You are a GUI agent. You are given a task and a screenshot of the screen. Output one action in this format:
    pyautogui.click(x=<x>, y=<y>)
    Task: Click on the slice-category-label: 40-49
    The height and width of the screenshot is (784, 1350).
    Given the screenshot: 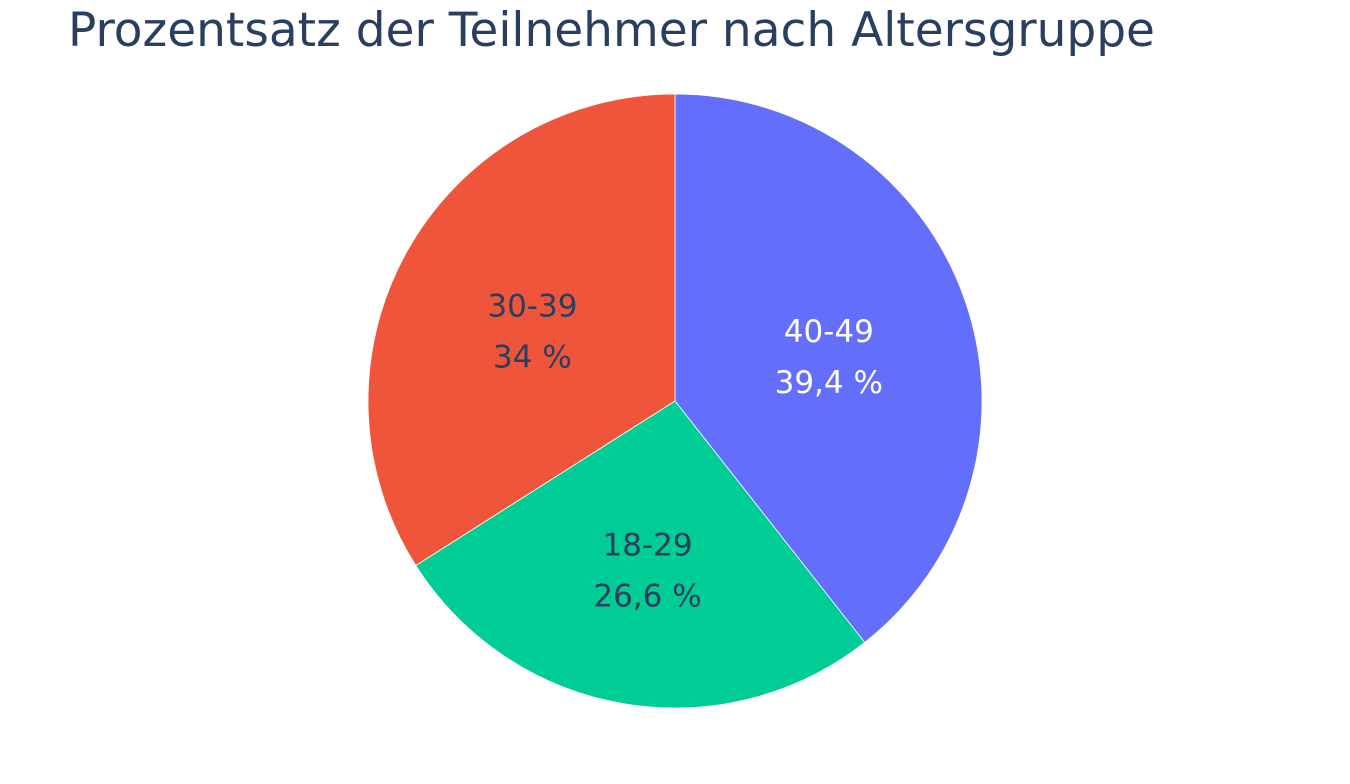 What is the action you would take?
    pyautogui.click(x=829, y=332)
    